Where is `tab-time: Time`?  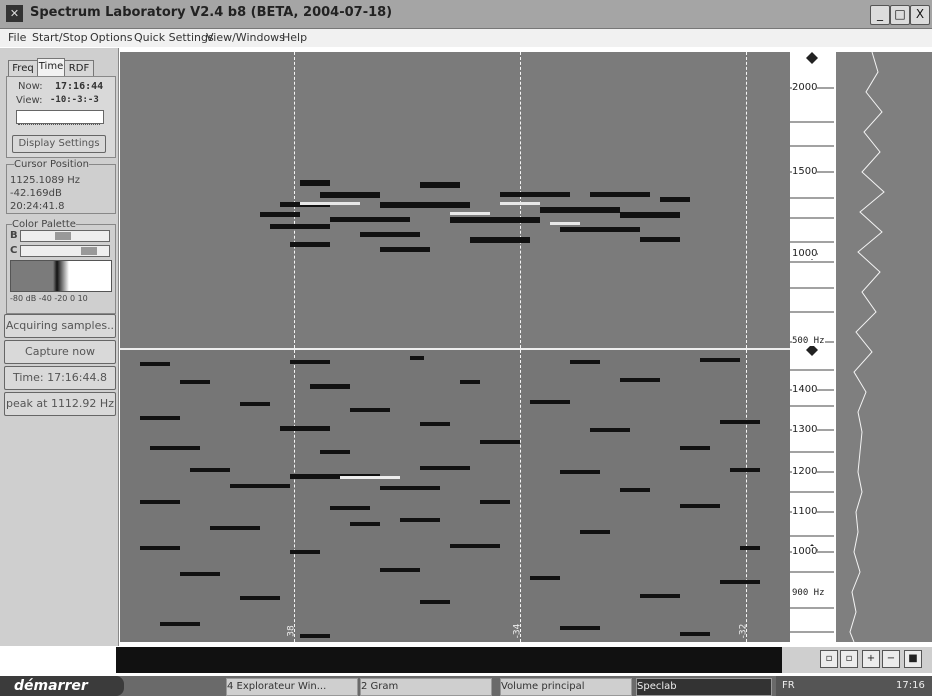
tab-time: Time is located at coordinates (51, 68).